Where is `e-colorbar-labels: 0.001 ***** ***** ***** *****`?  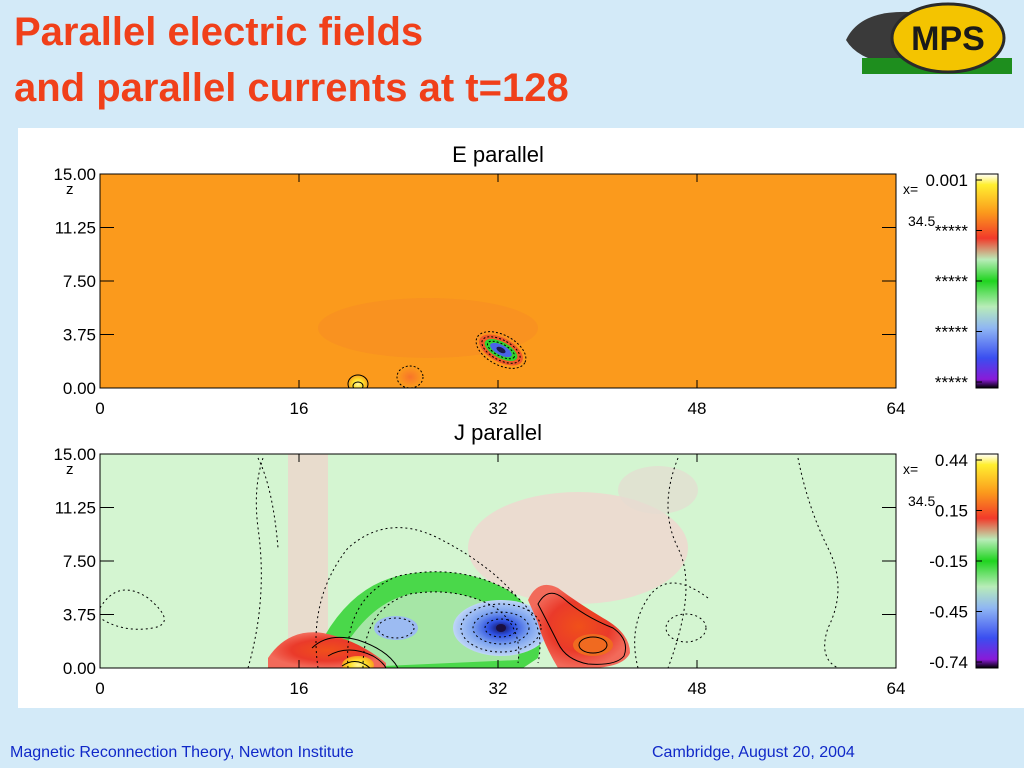 e-colorbar-labels: 0.001 ***** ***** ***** ***** is located at coordinates (953, 281).